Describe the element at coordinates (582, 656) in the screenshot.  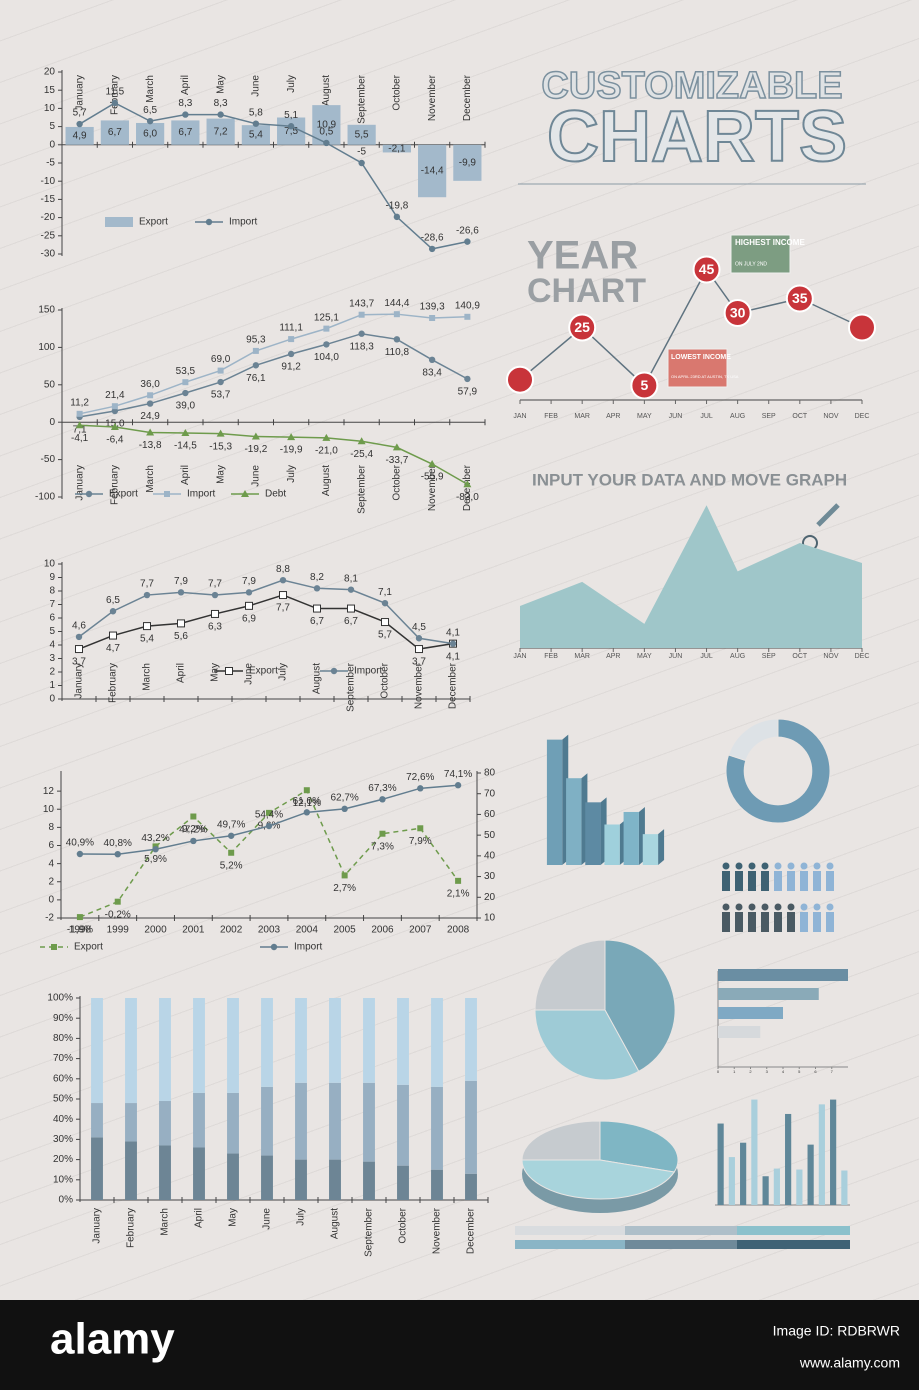
I see `x-tick-label: MAR` at that location.